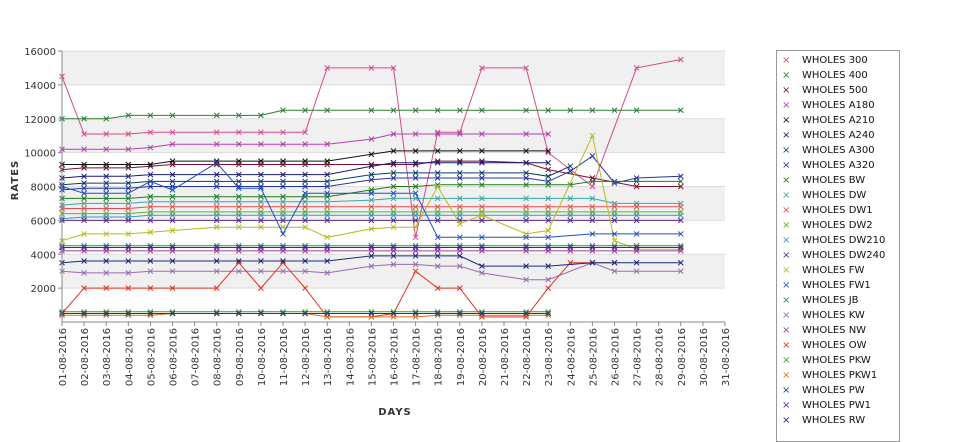 Image resolution: width=975 pixels, height=442 pixels. I want to click on legend-item: × WHOLES PW, so click(838, 390).